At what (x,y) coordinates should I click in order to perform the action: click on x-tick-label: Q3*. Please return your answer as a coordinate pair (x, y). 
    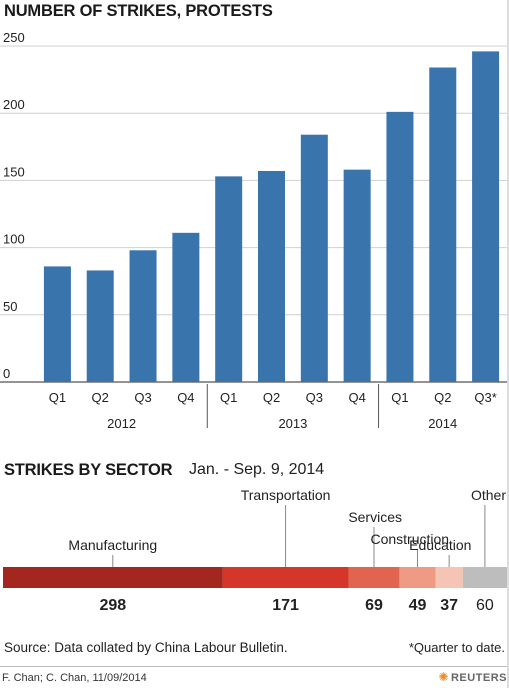
    Looking at the image, I should click on (485, 397).